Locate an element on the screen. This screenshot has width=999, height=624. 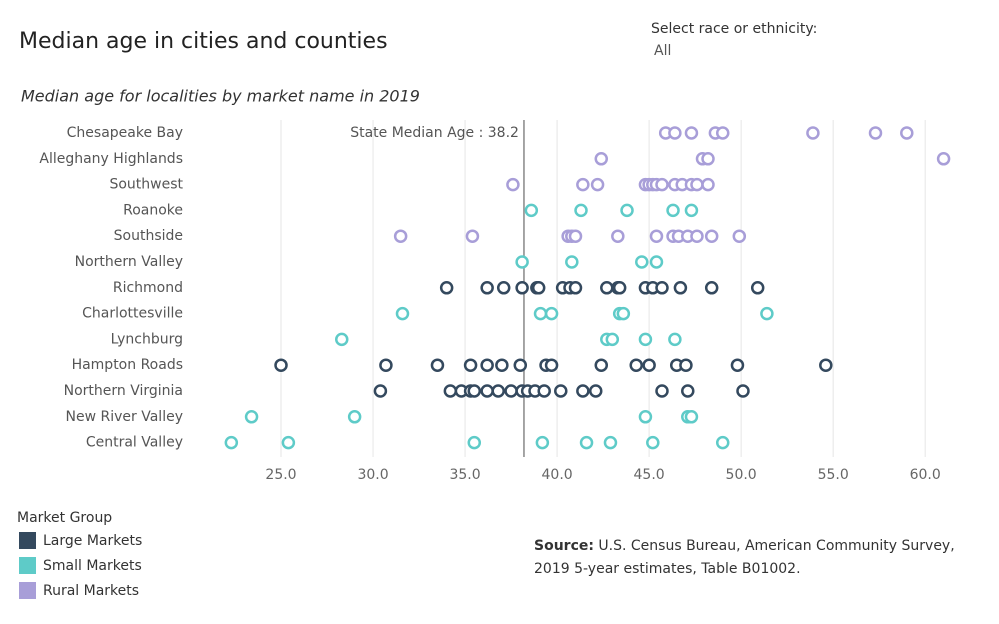
legend-label: Rural Markets is located at coordinates (91, 591).